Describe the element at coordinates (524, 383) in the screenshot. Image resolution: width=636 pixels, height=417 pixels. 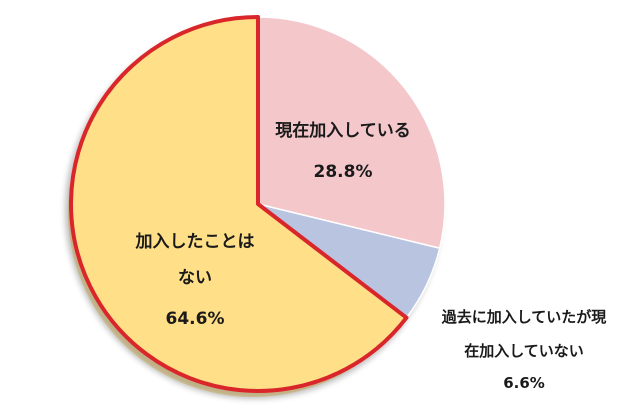
I see `slice-value-past: 6.6%` at that location.